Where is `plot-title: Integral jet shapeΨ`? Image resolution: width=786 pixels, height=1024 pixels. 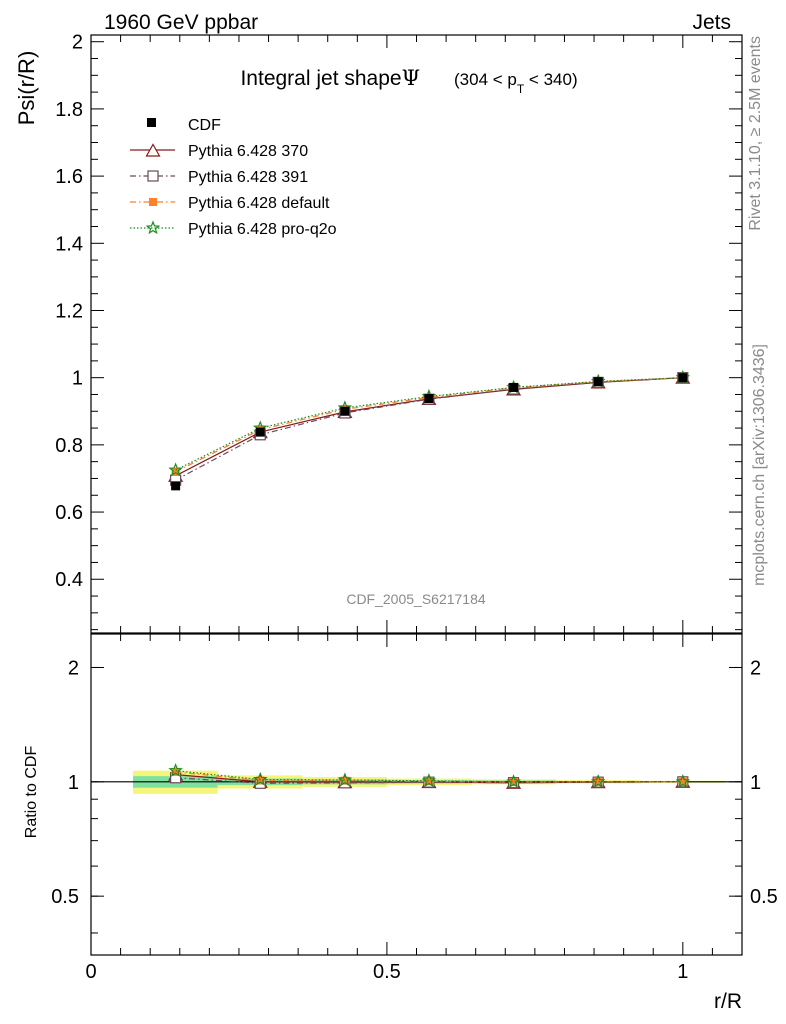 plot-title: Integral jet shapeΨ is located at coordinates (330, 78).